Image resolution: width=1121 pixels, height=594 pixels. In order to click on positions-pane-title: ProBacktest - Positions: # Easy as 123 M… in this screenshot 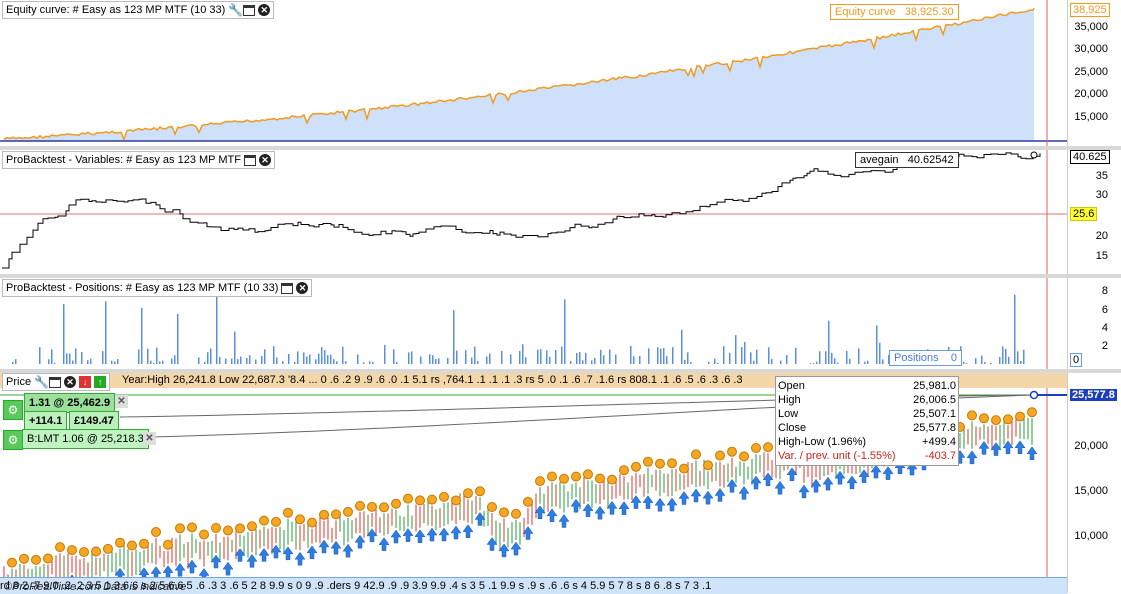, I will do `click(142, 288)`.